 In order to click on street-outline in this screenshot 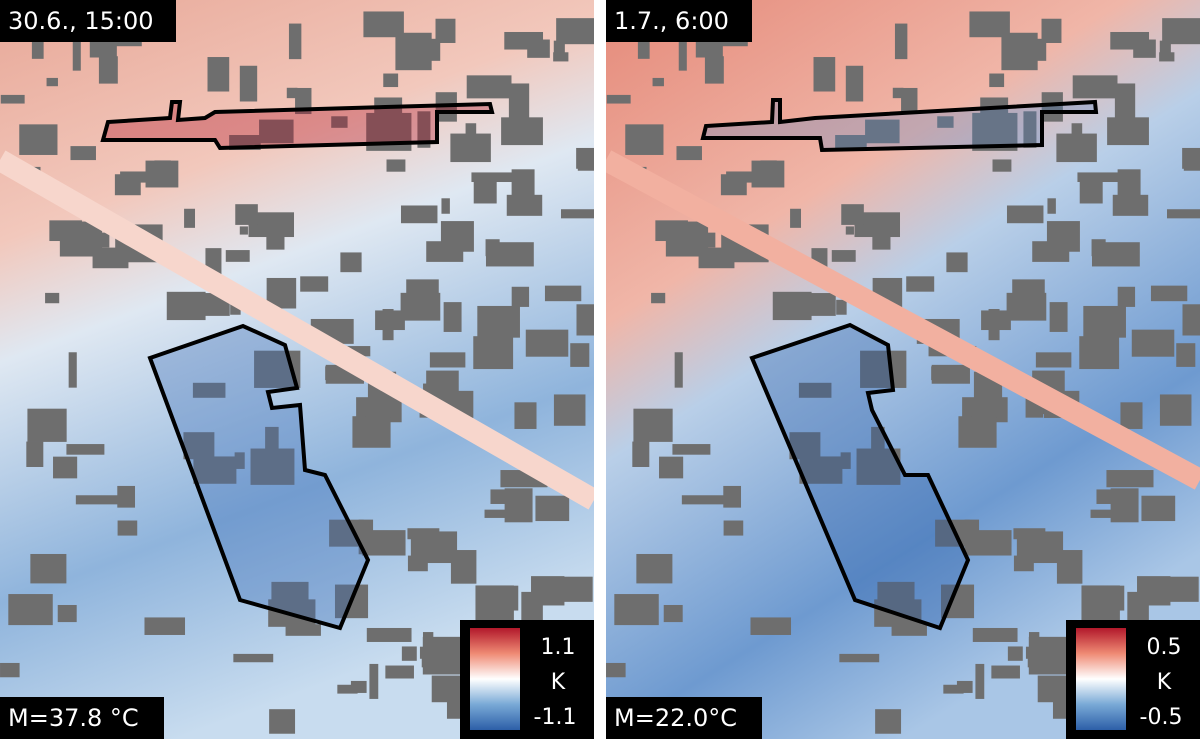, I will do `click(899, 125)`.